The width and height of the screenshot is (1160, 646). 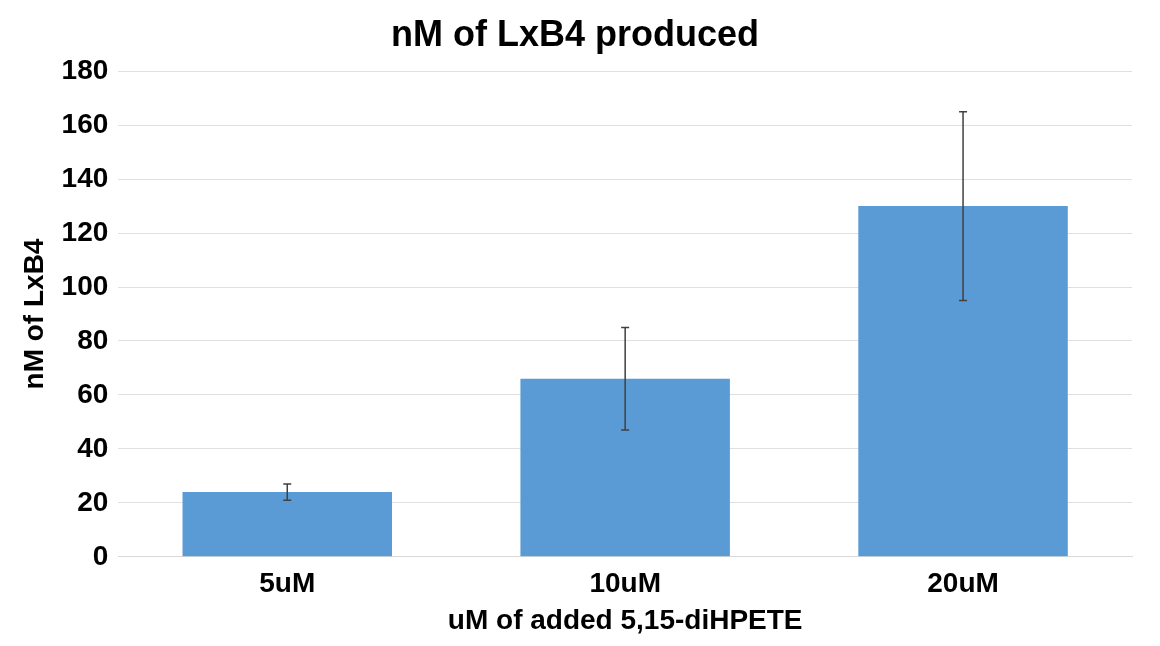 I want to click on y-tick-label: 0, so click(x=100, y=555).